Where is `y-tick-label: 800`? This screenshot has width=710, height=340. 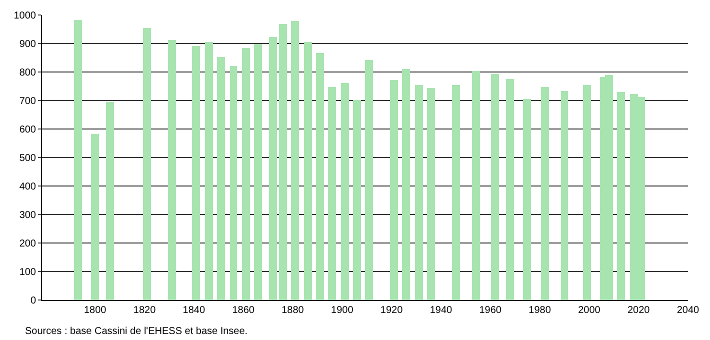
y-tick-label: 800 is located at coordinates (27, 73).